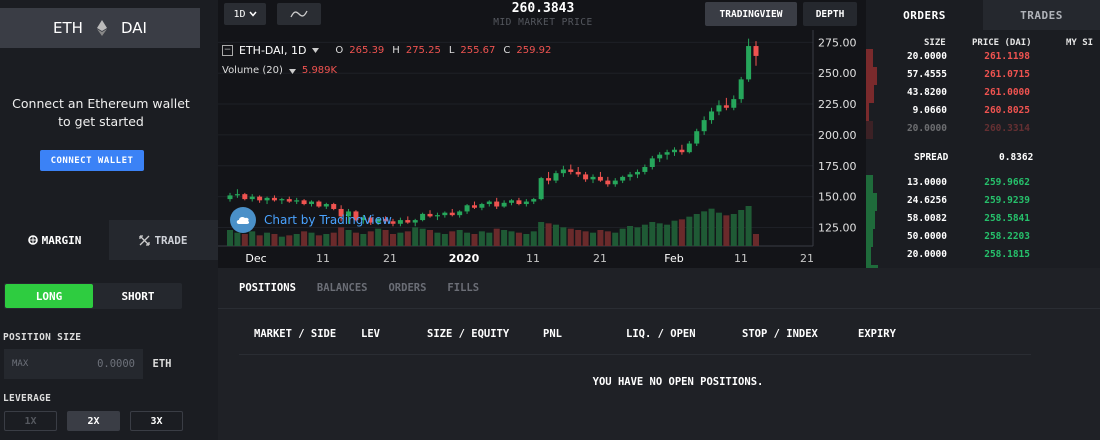  Describe the element at coordinates (20, 364) in the screenshot. I see `max-label: MAX` at that location.